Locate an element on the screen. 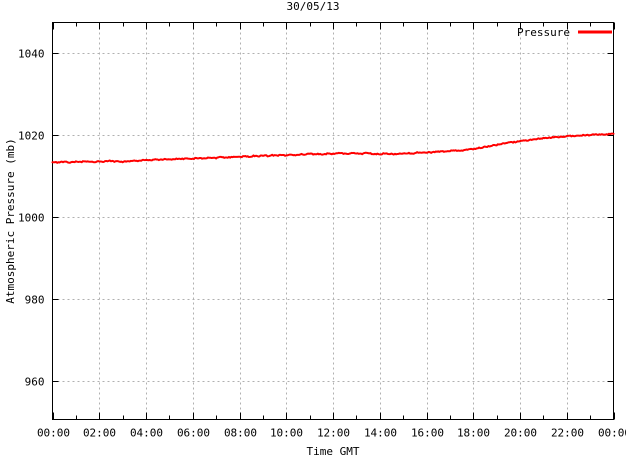 This screenshot has width=626, height=459. x-tick-label: 10:00 is located at coordinates (286, 433).